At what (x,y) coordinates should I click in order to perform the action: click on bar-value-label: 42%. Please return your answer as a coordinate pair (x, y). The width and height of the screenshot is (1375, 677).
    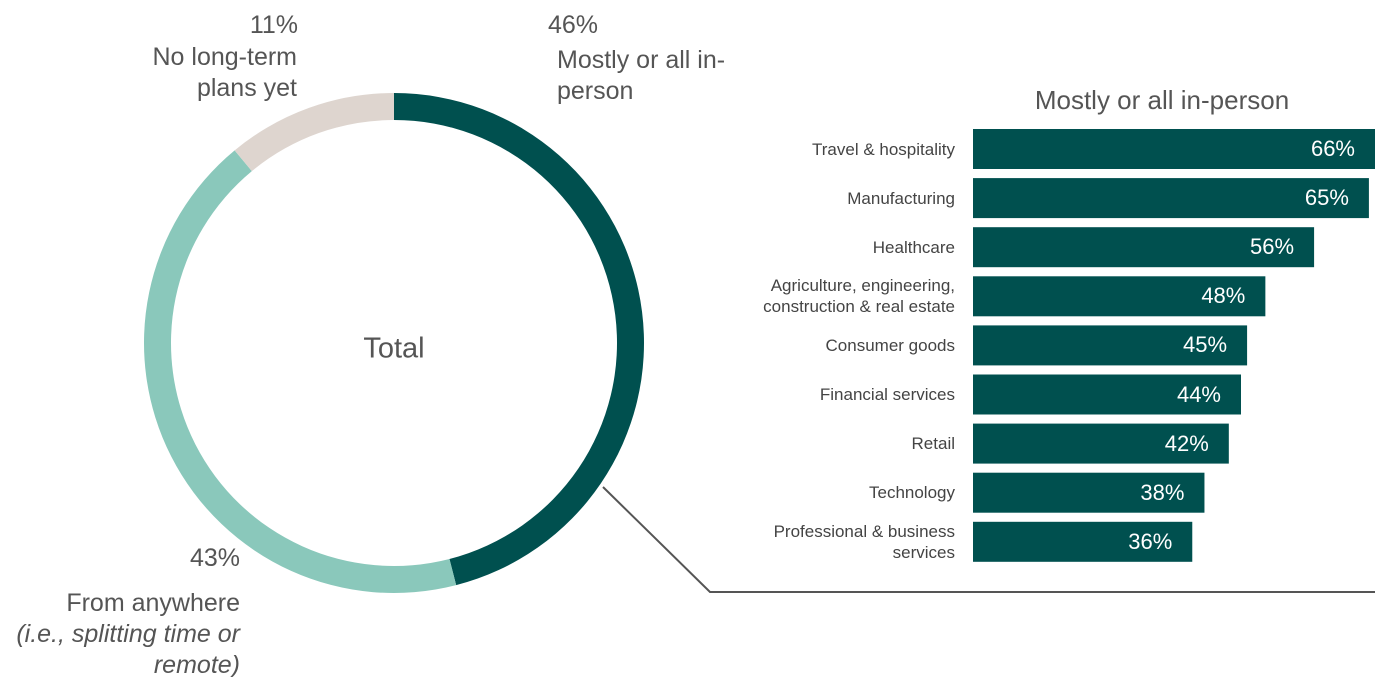
    Looking at the image, I should click on (1186, 443).